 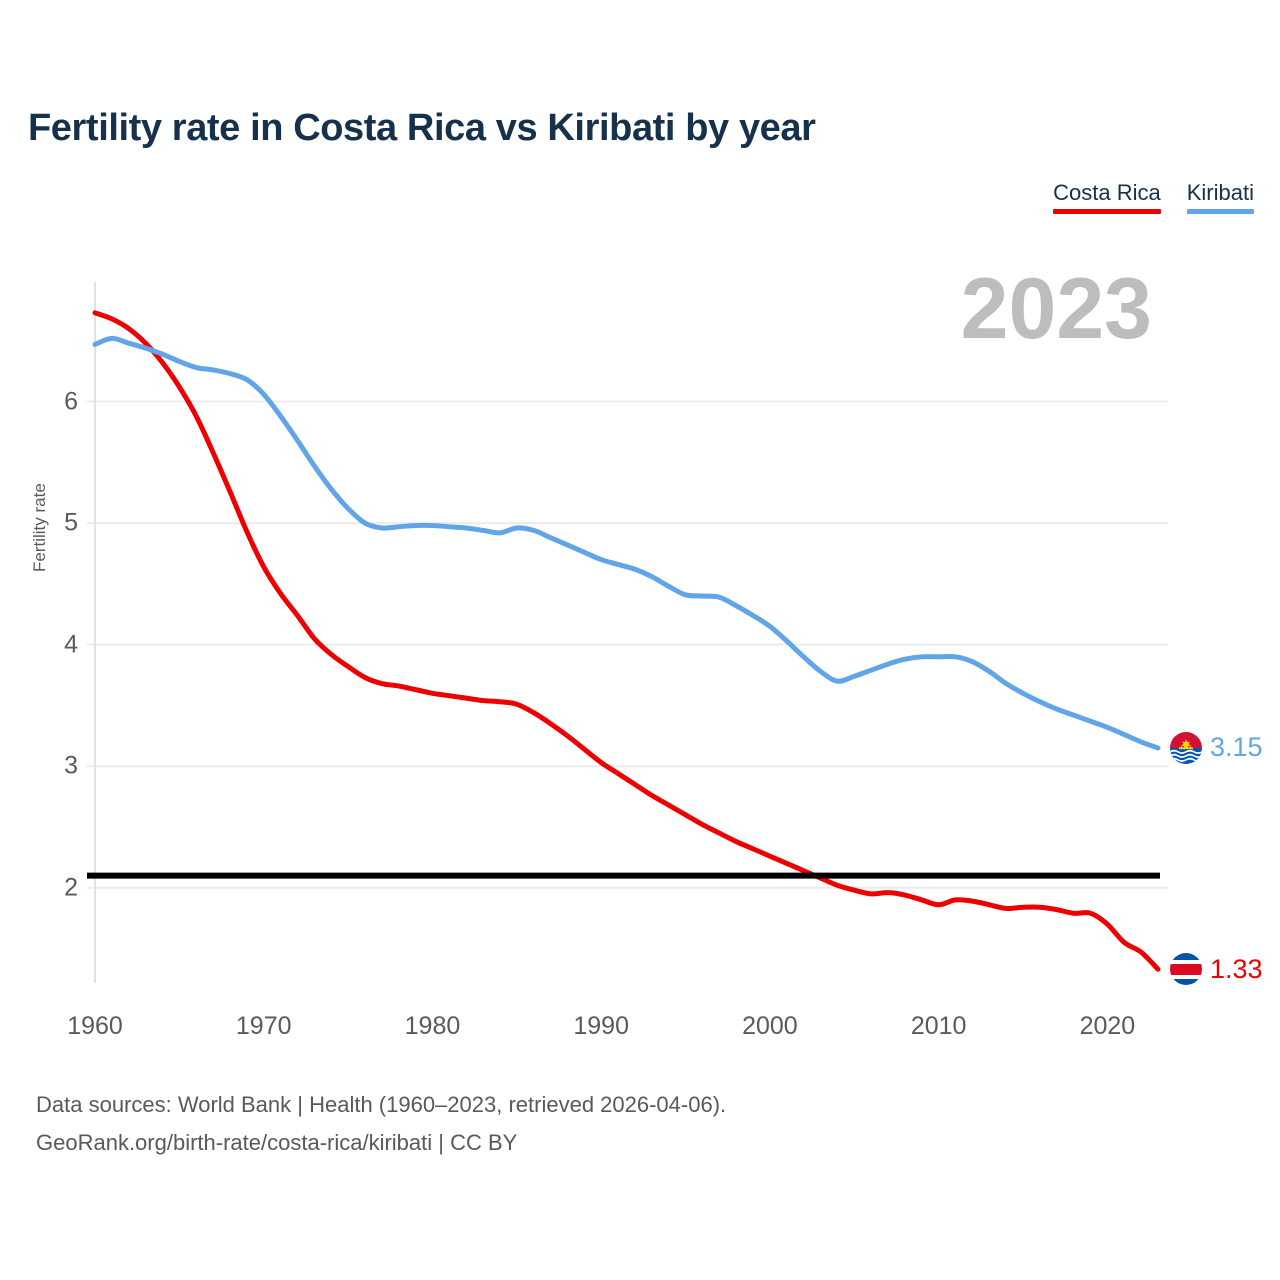 I want to click on end-label-kiribati: 3.15, so click(x=1216, y=747).